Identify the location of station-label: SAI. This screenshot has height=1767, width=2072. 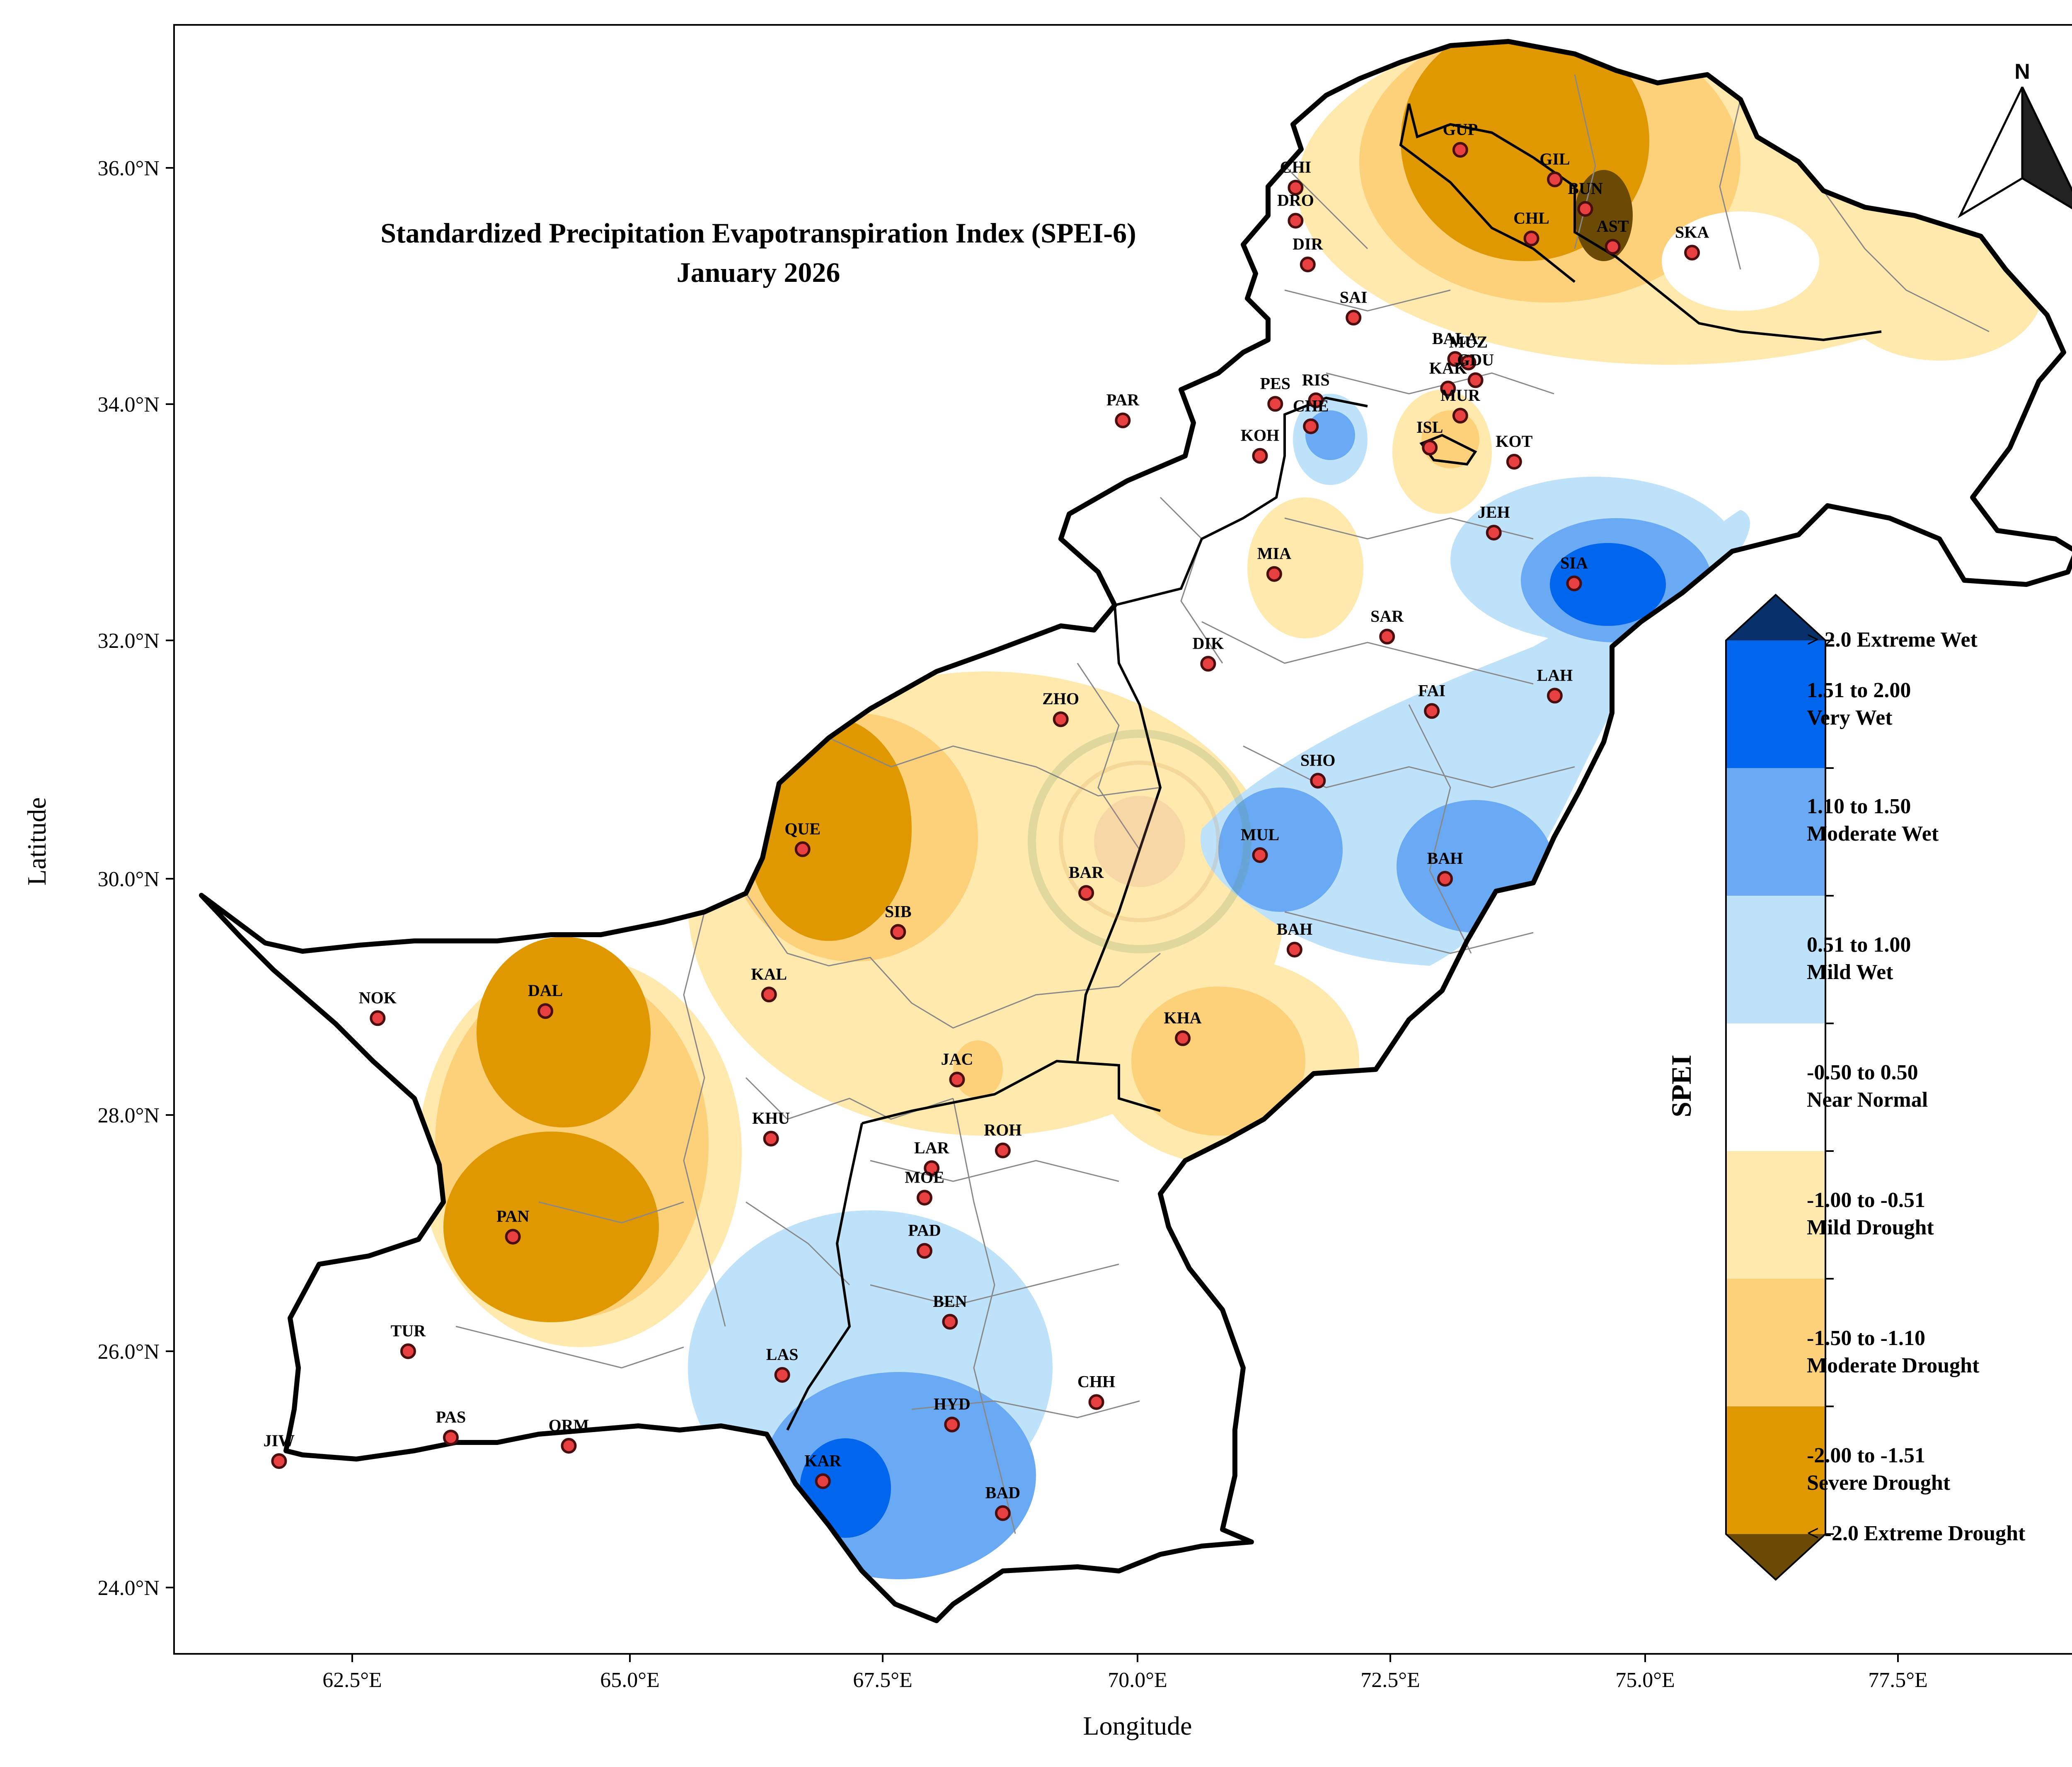
(1354, 297).